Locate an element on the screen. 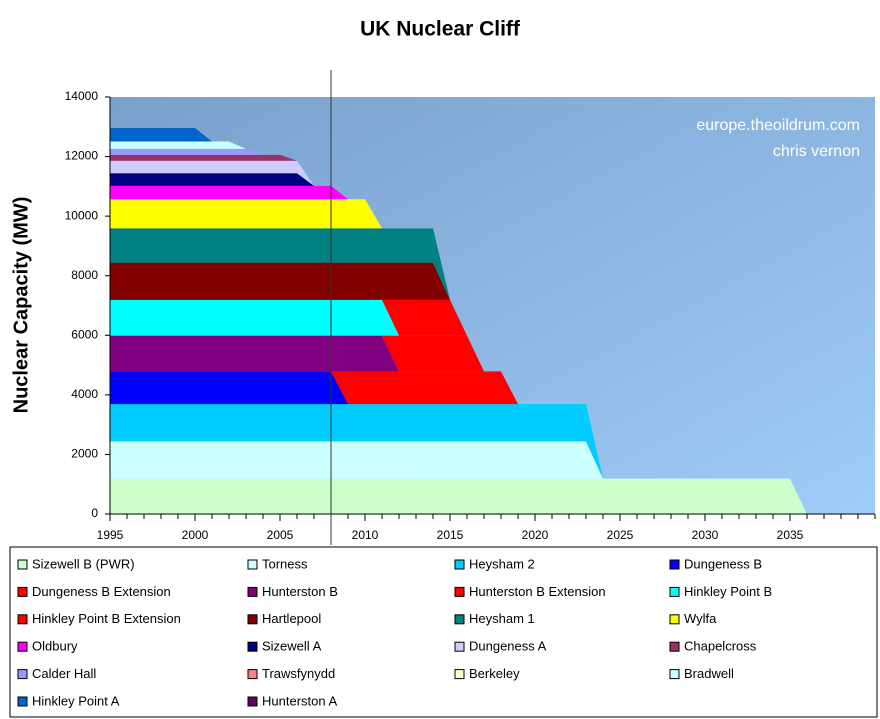  y-tick-label: 8000 is located at coordinates (84, 275).